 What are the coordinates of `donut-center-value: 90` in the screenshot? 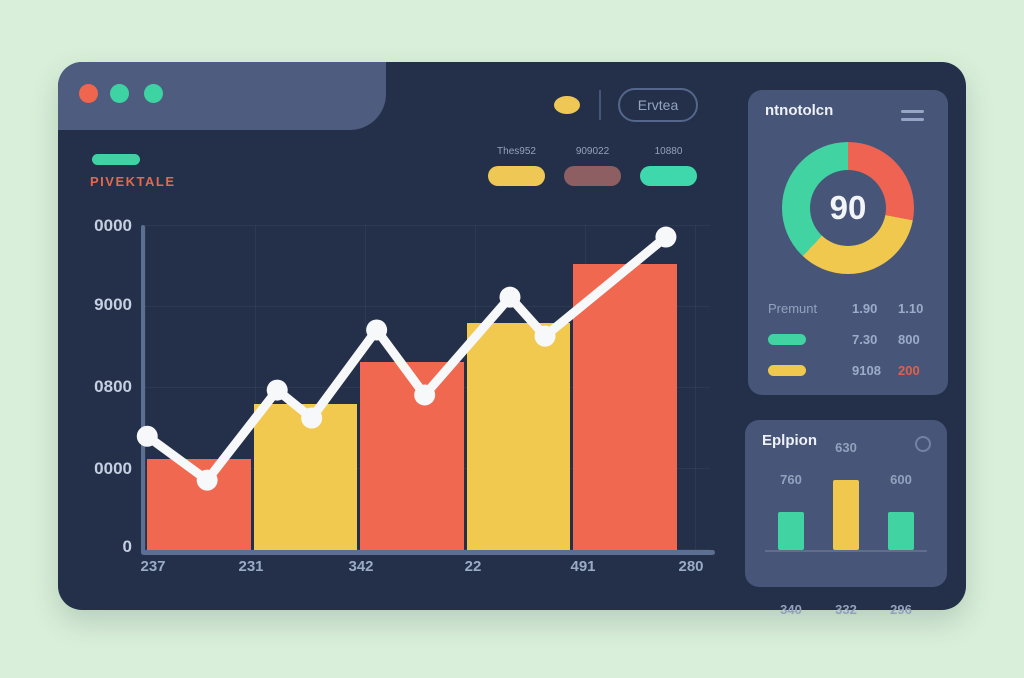 It's located at (848, 207).